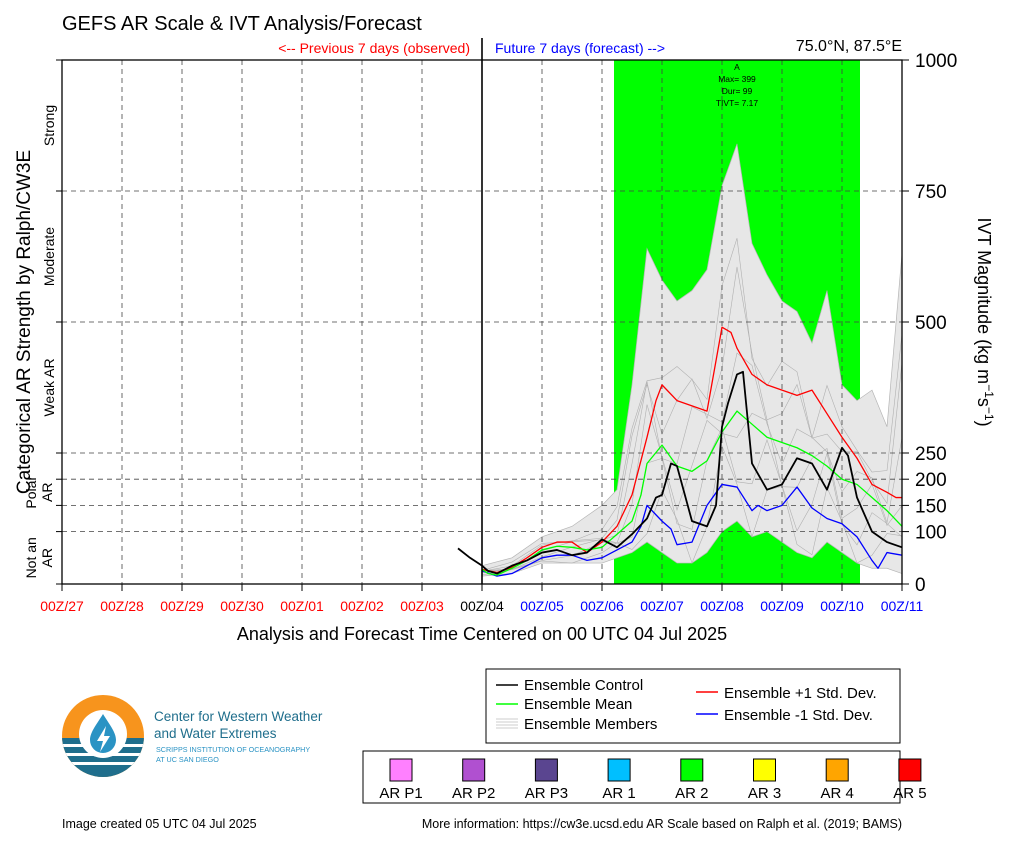 This screenshot has width=1010, height=846. Describe the element at coordinates (782, 606) in the screenshot. I see `x-tick-label: 00Z/09` at that location.